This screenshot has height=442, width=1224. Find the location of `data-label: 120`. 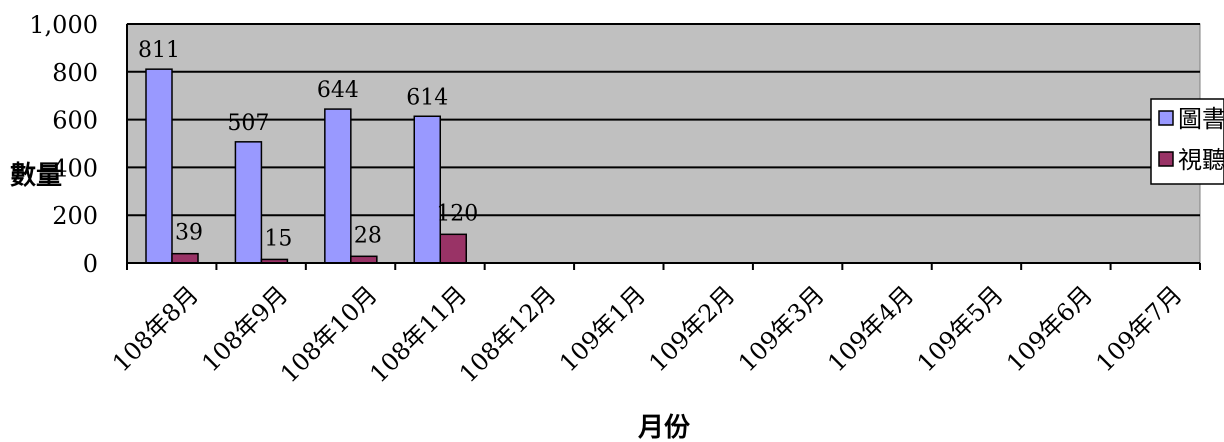

data-label: 120 is located at coordinates (457, 213).